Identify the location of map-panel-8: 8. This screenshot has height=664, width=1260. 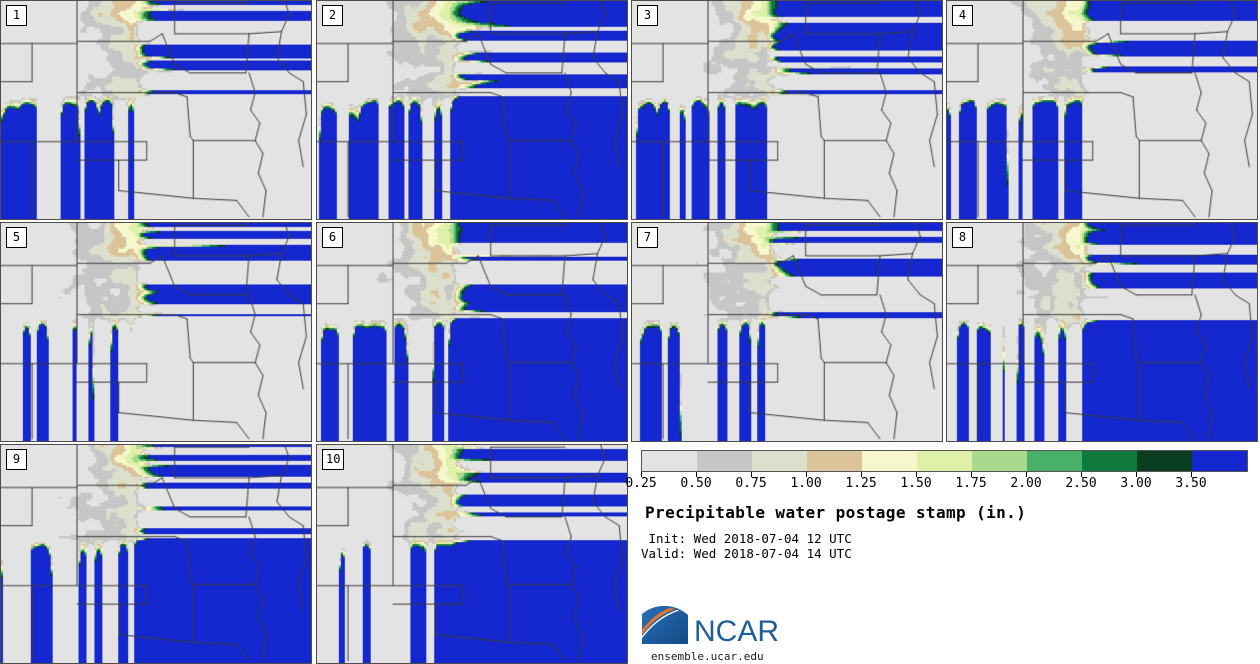
(1102, 332).